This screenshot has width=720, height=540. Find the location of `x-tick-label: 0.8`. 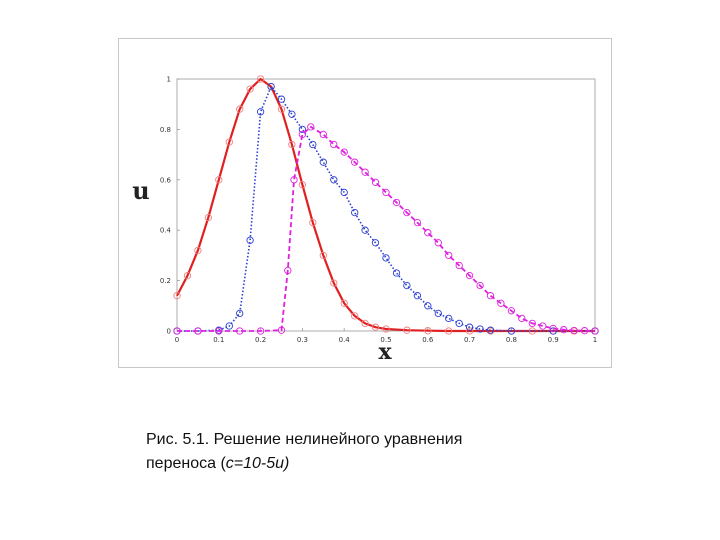

x-tick-label: 0.8 is located at coordinates (511, 340).